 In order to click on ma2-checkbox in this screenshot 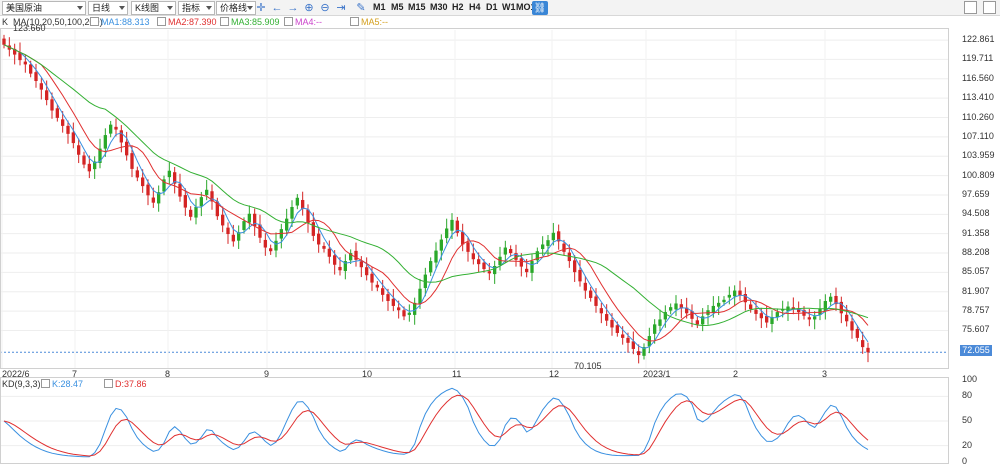, I will do `click(161, 21)`.